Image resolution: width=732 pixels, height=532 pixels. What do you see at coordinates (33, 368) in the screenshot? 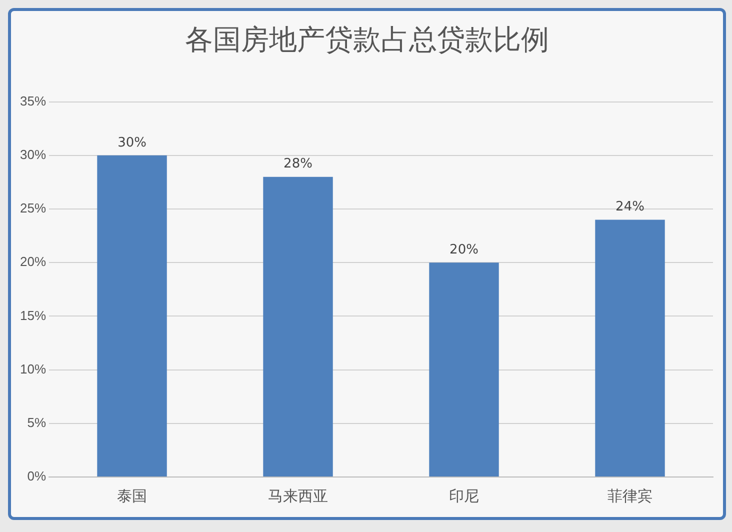
I see `y-tick-label: 10%` at bounding box center [33, 368].